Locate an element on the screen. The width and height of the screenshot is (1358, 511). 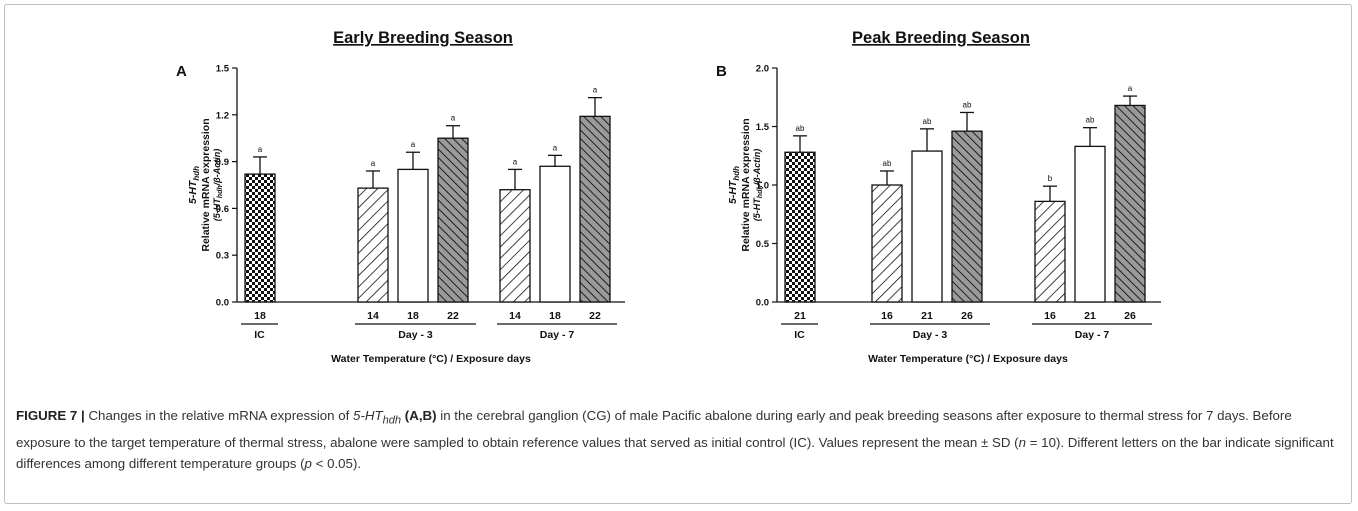
y-tick-label: 1.2 is located at coordinates (222, 115).